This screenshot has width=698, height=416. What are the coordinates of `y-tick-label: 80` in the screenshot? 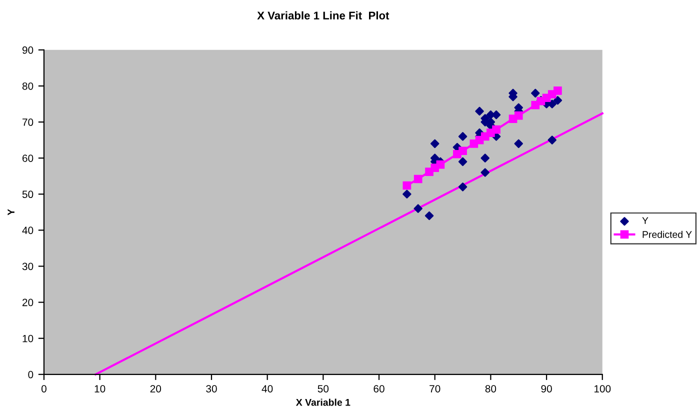 It's located at (28, 86).